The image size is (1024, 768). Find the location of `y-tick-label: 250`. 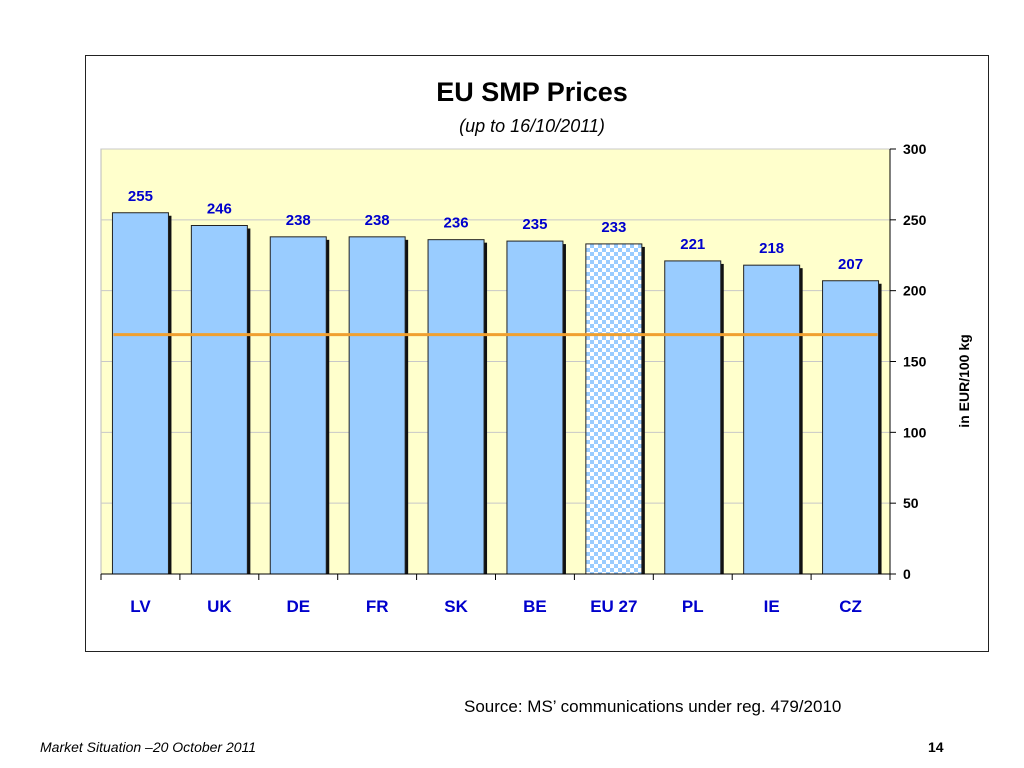

y-tick-label: 250 is located at coordinates (915, 220).